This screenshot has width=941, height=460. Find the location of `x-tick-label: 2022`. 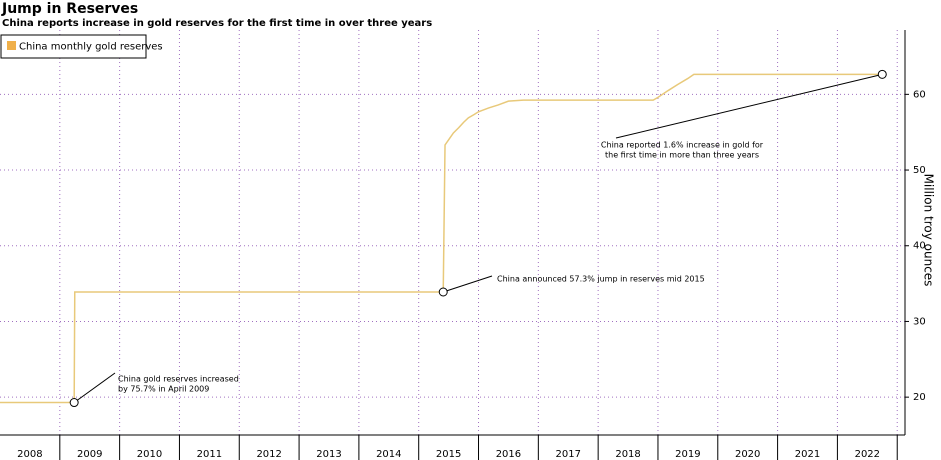

x-tick-label: 2022 is located at coordinates (867, 454).